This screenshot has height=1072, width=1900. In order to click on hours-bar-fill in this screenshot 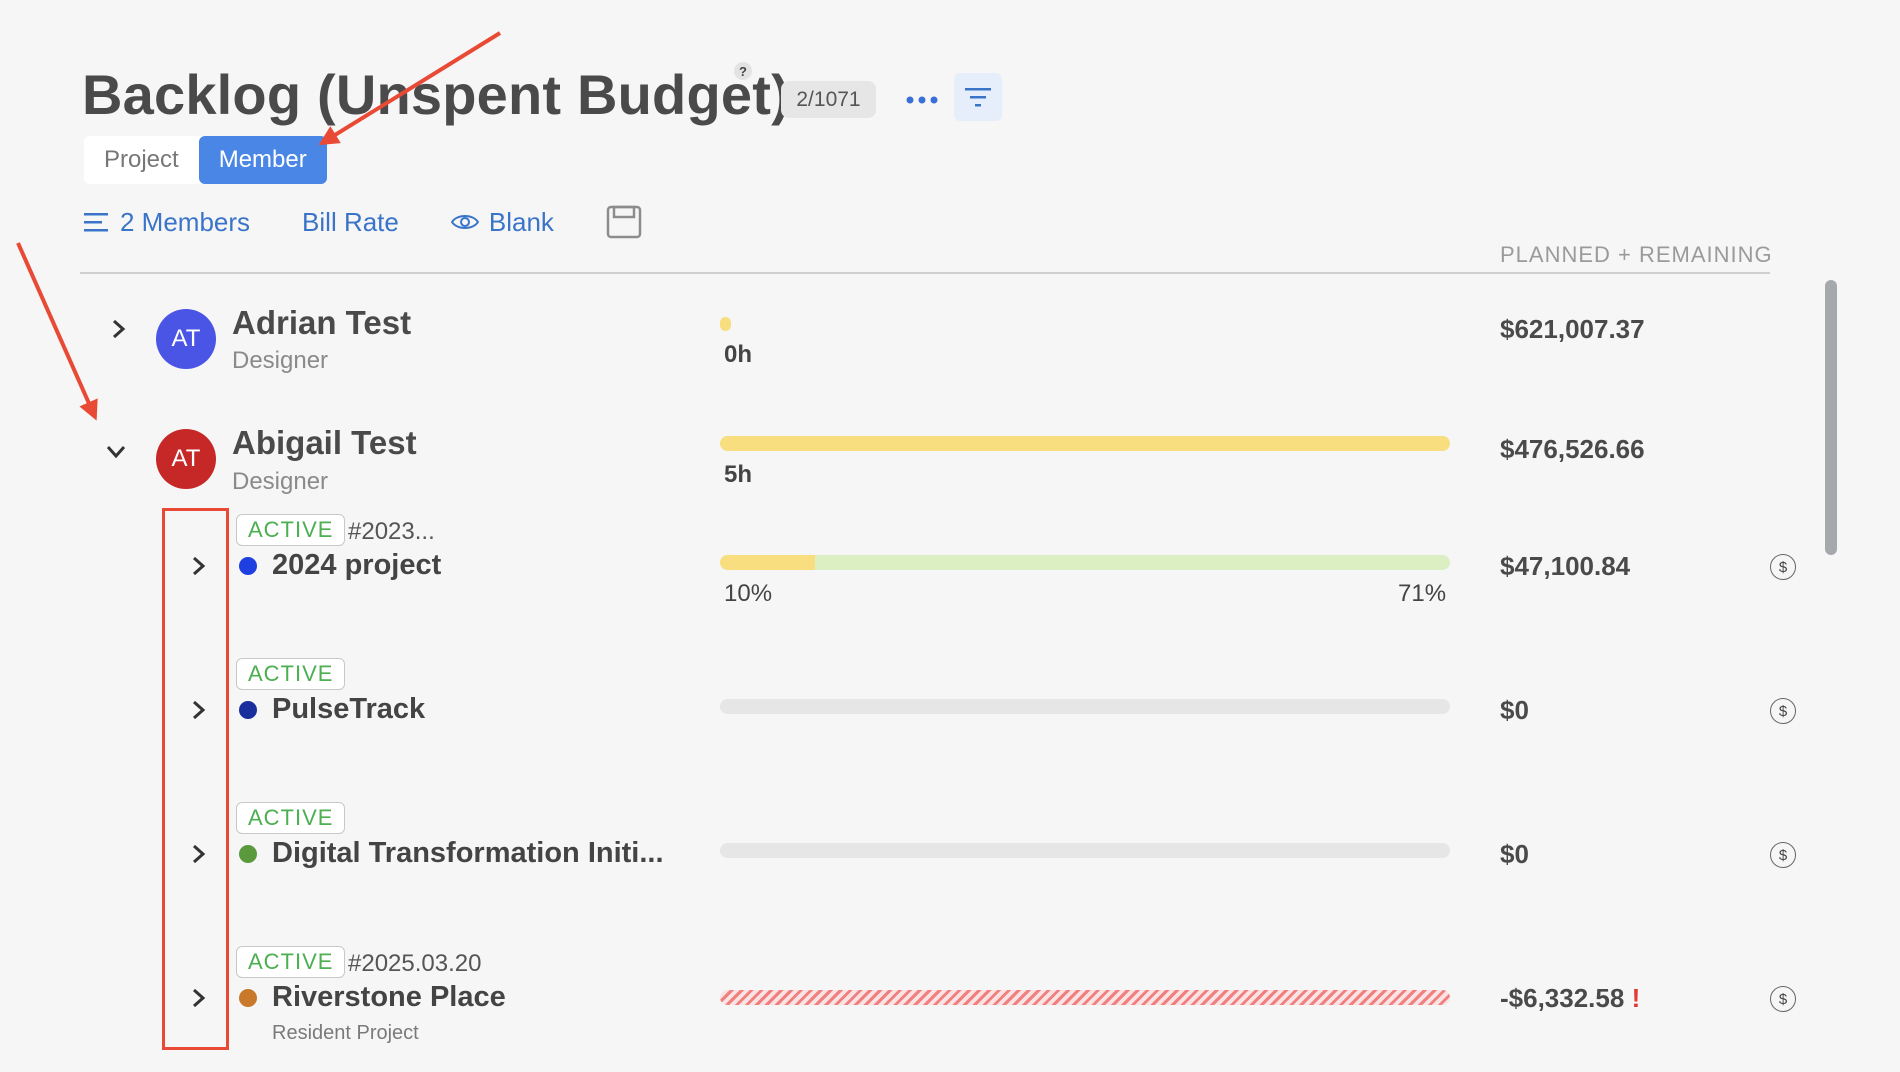, I will do `click(725, 324)`.